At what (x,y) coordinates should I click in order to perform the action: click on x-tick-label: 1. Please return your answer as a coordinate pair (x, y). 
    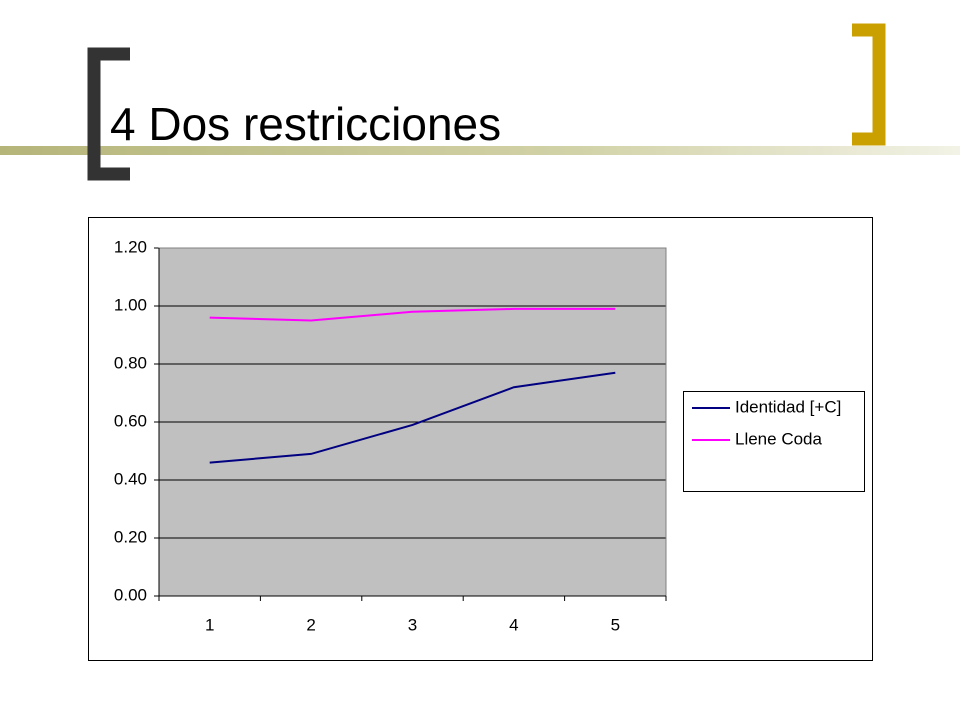
    Looking at the image, I should click on (209, 624).